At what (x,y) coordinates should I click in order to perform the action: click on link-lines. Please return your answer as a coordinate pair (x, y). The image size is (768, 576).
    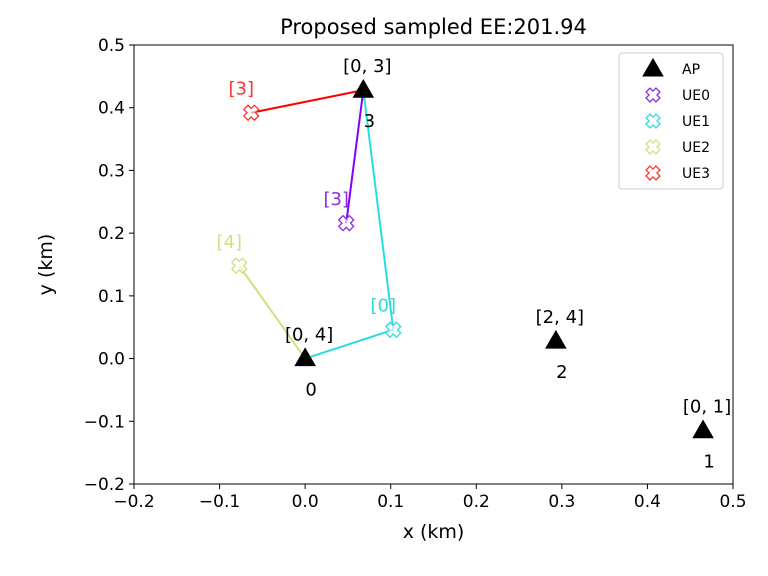
    Looking at the image, I should click on (316, 224).